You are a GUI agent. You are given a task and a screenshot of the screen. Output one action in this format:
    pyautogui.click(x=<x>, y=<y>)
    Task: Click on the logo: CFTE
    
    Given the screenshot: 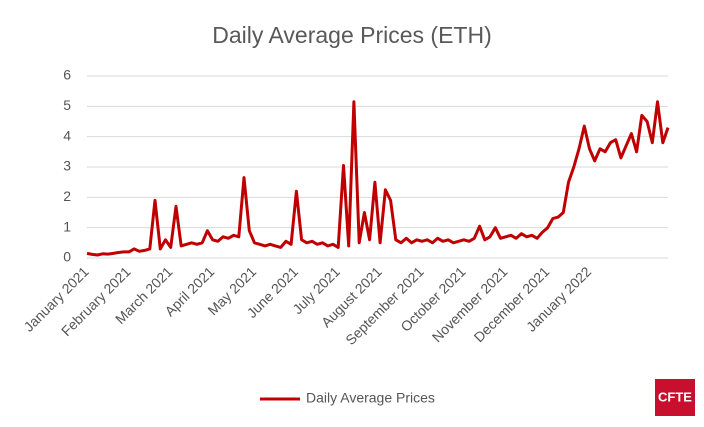 What is the action you would take?
    pyautogui.click(x=675, y=396)
    